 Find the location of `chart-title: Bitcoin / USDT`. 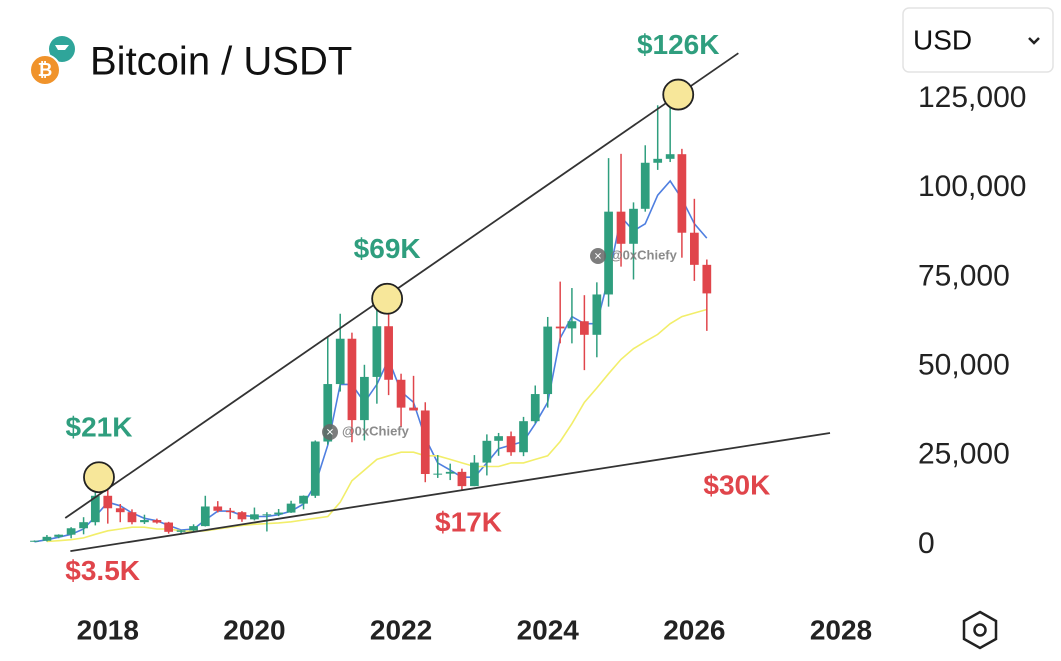

chart-title: Bitcoin / USDT is located at coordinates (221, 62).